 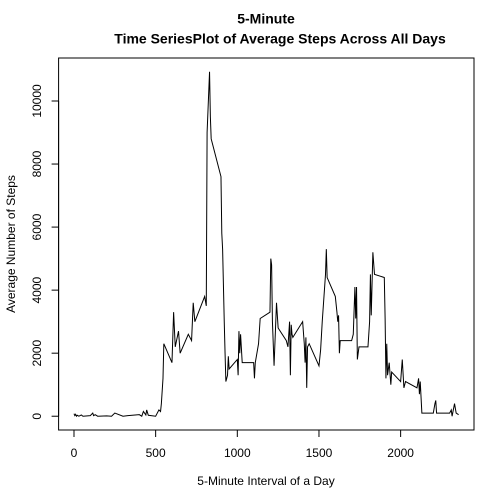 I want to click on x-tick-label: 500, so click(x=156, y=453).